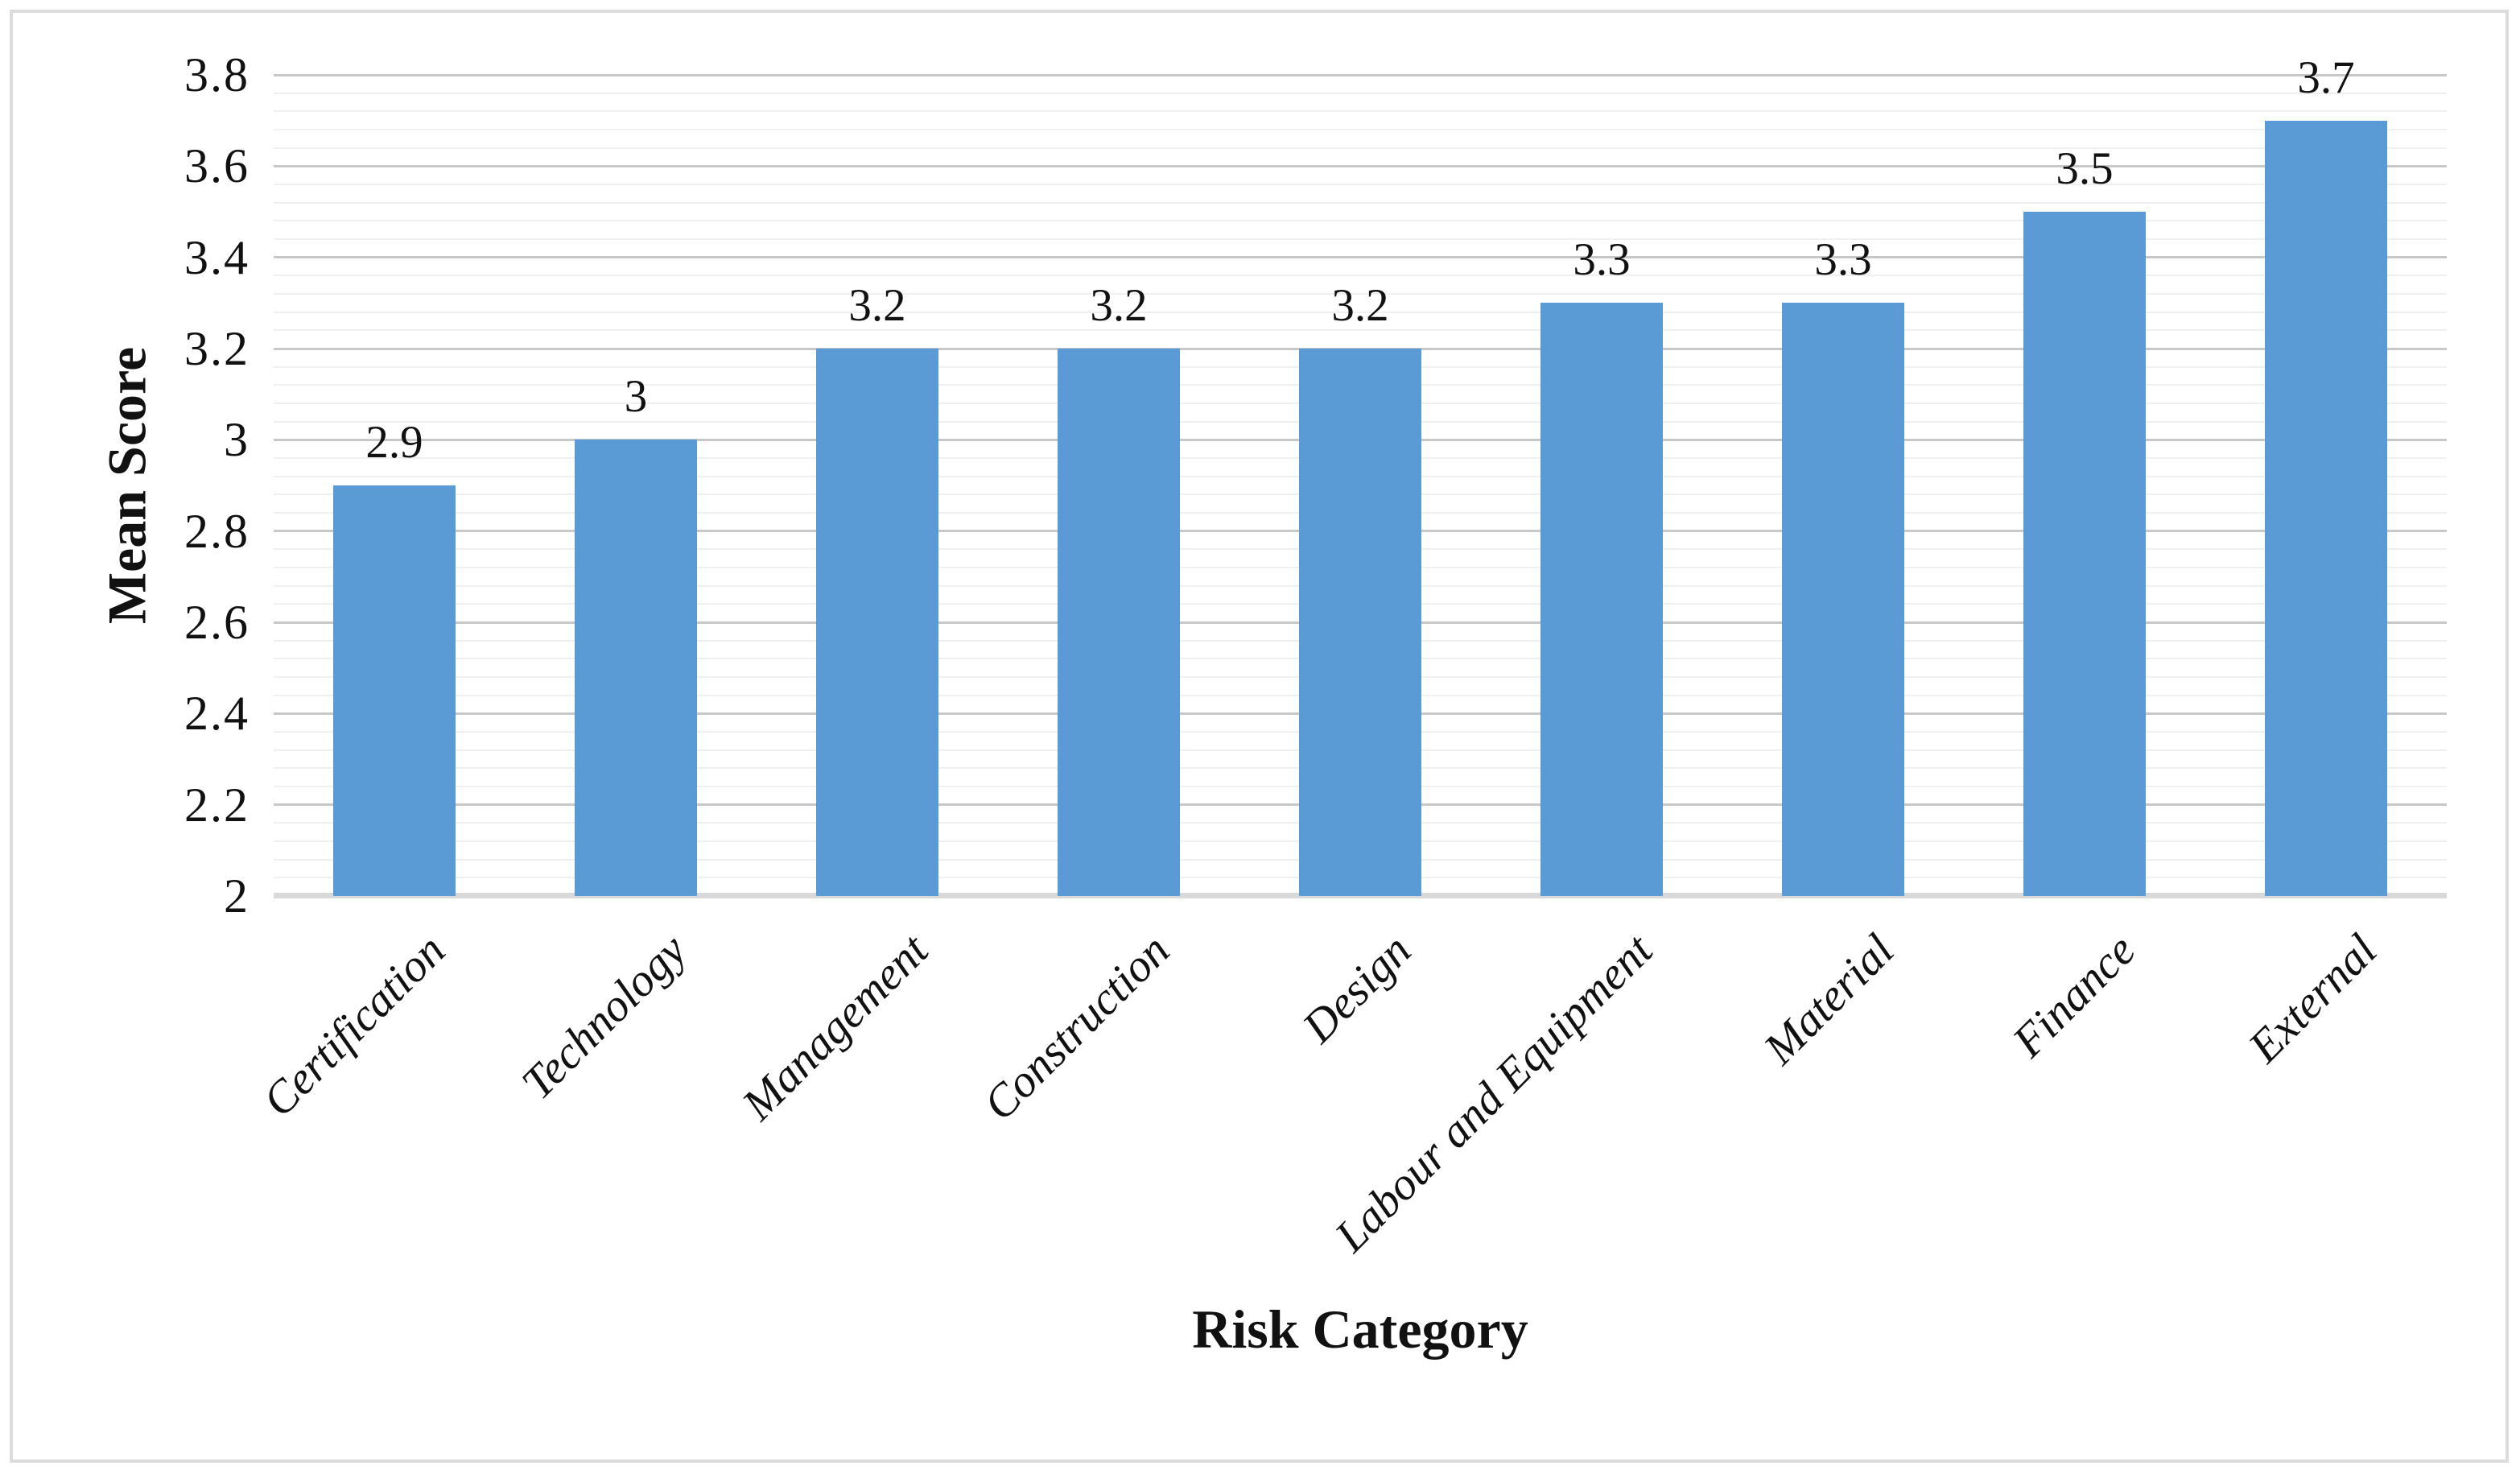 The width and height of the screenshot is (2520, 1474). What do you see at coordinates (217, 805) in the screenshot?
I see `y-tick-label: 2.2` at bounding box center [217, 805].